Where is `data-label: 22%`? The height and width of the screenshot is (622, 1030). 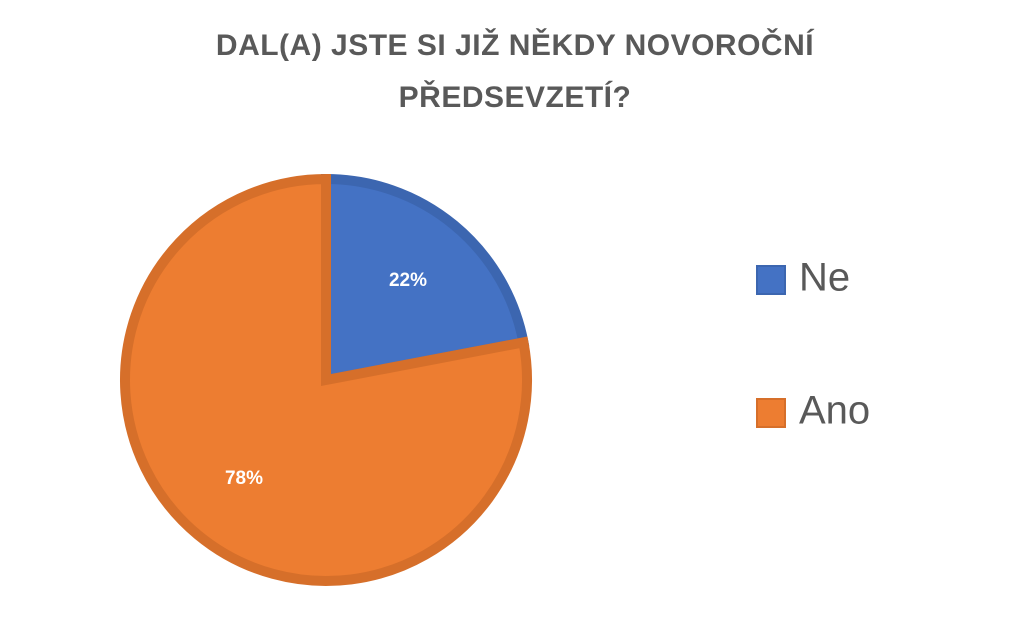 data-label: 22% is located at coordinates (408, 280).